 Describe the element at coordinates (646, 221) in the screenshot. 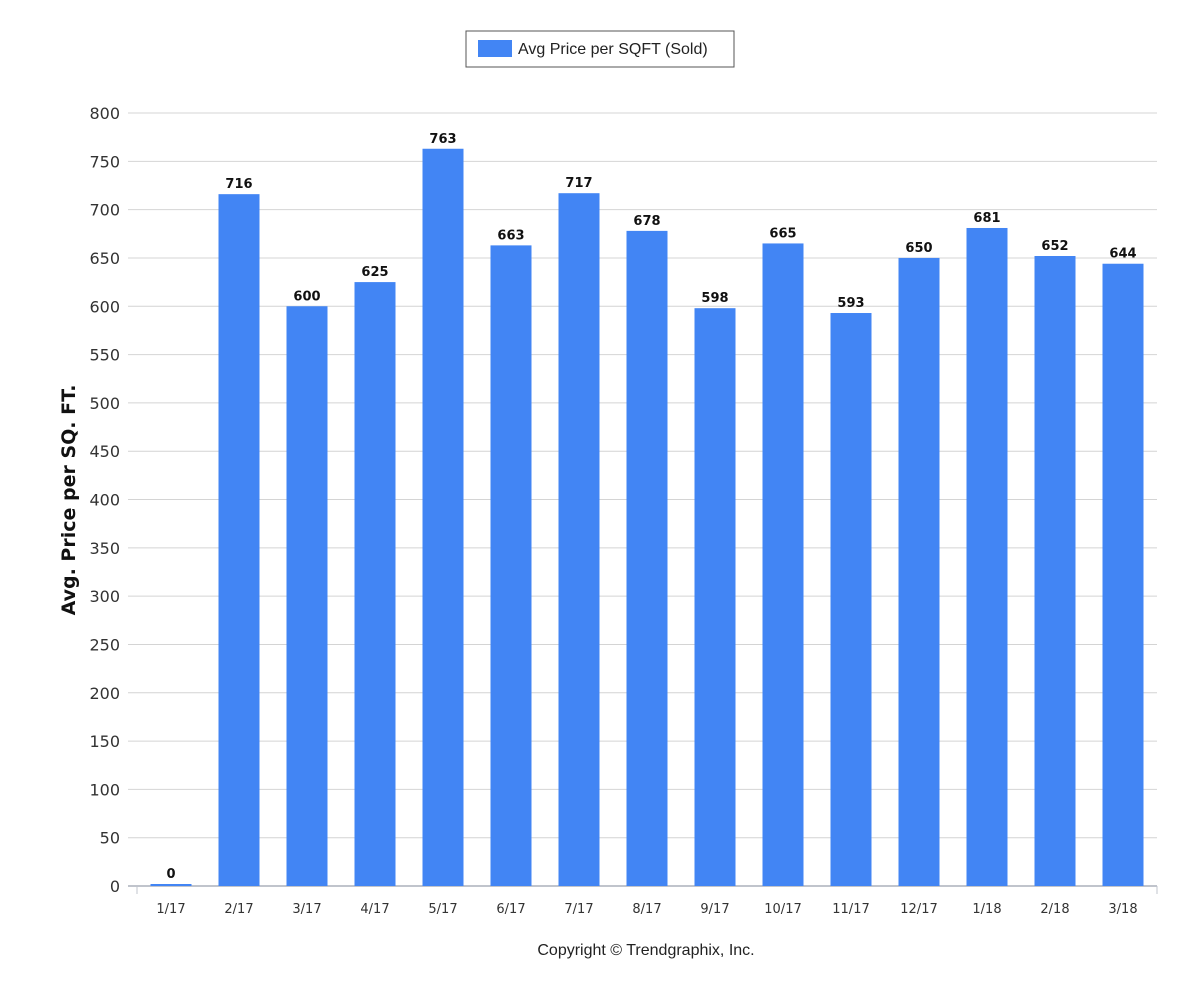

I see `data-label: 678` at that location.